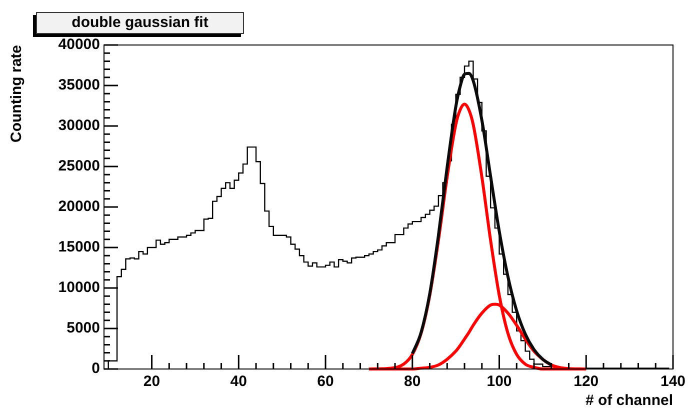 This screenshot has width=700, height=414. I want to click on y-tick-label: 5000, so click(83, 328).